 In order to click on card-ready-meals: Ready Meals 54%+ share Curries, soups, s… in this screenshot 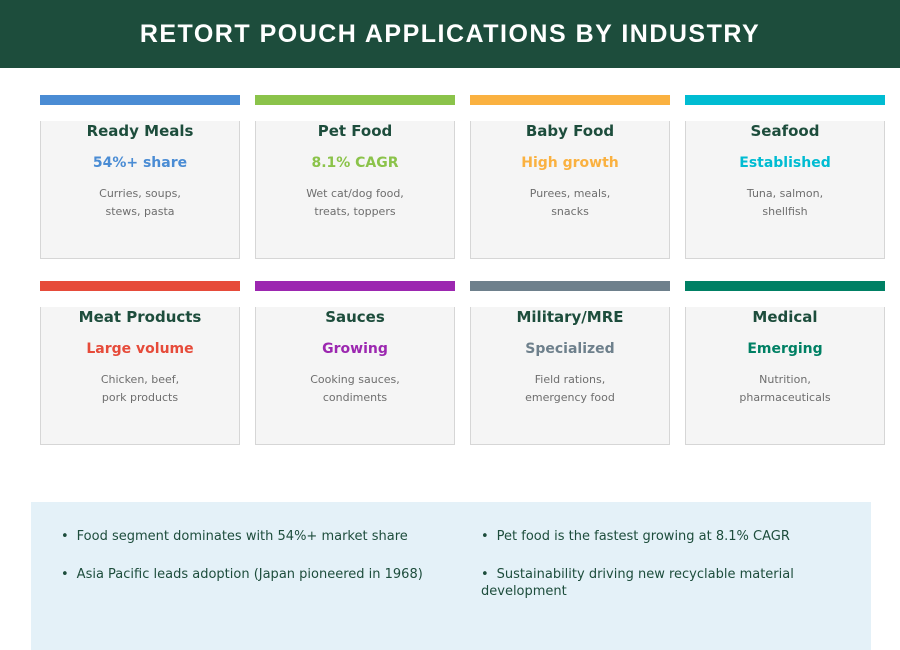, I will do `click(140, 177)`.